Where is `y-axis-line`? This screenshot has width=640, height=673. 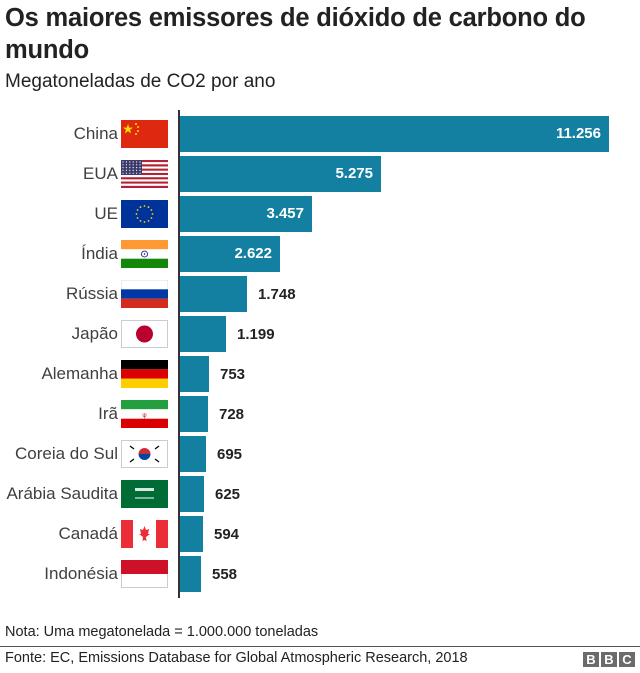
y-axis-line is located at coordinates (179, 354).